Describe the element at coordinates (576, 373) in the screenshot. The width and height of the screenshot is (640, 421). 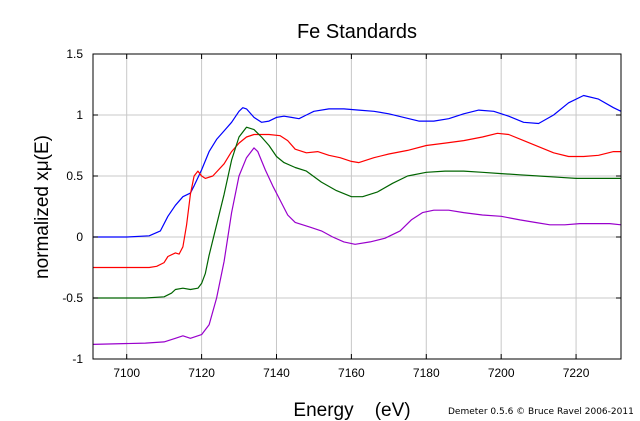
I see `x-tick-label: 7220` at that location.